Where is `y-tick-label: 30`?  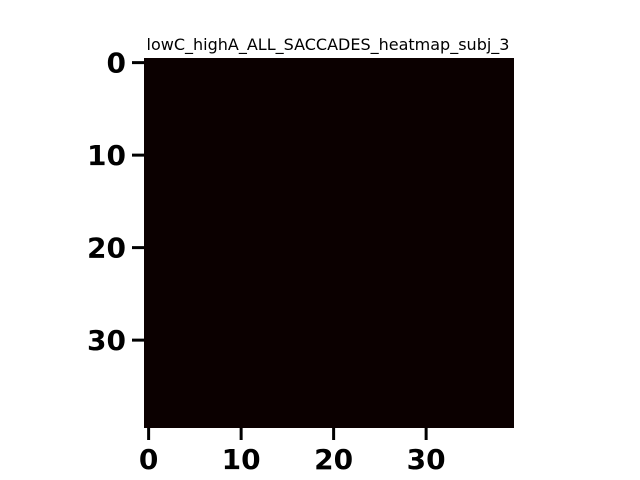
y-tick-label: 30 is located at coordinates (106, 340).